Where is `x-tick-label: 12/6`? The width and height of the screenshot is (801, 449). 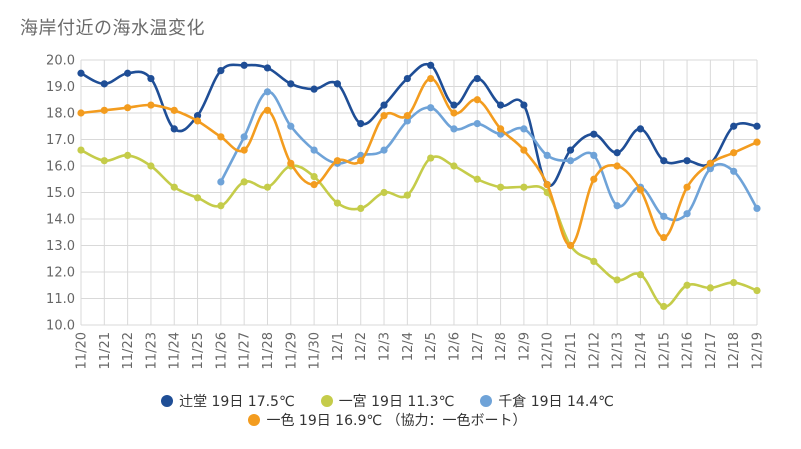 x-tick-label: 12/6 is located at coordinates (454, 346).